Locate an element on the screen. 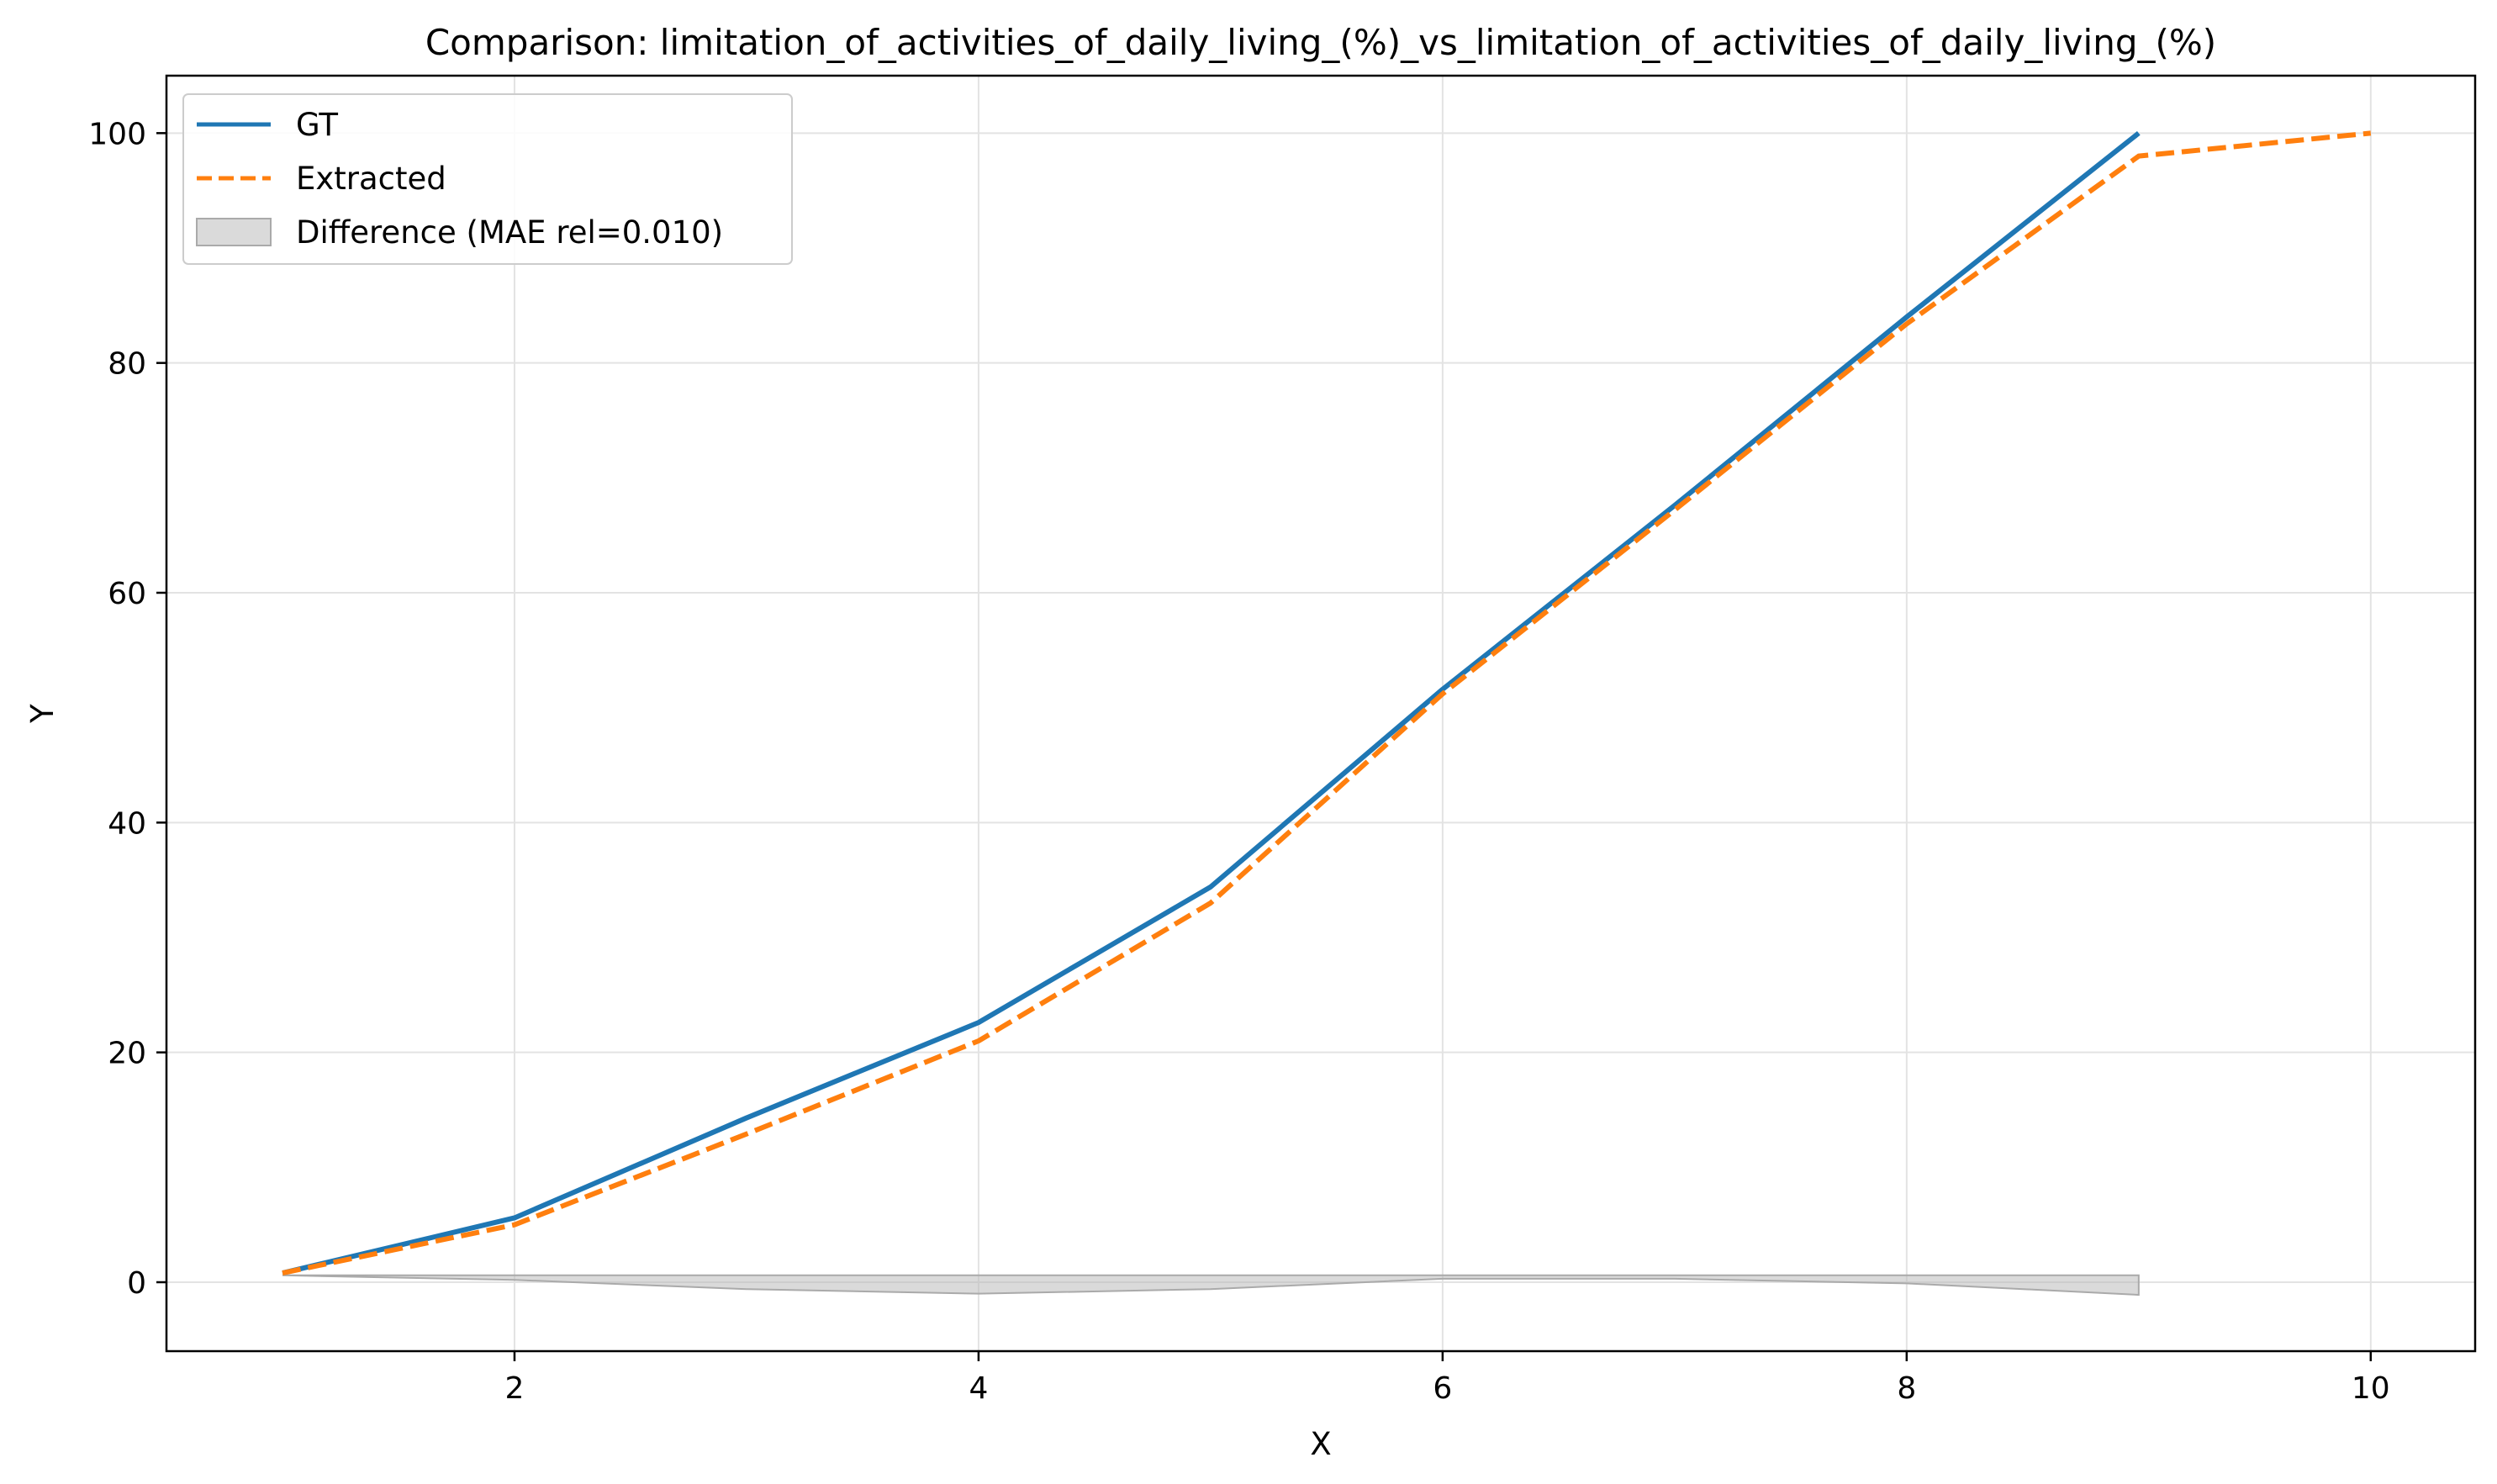 The height and width of the screenshot is (1484, 2497). y-tick-label: 80 is located at coordinates (127, 364).